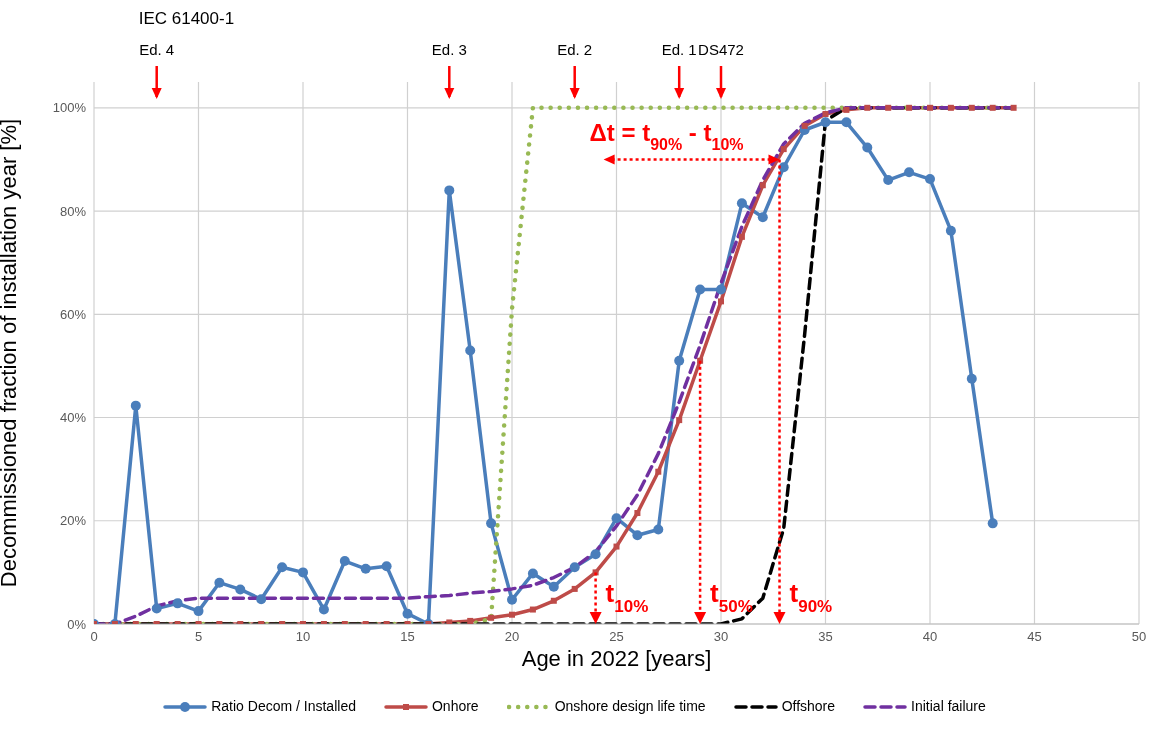 The width and height of the screenshot is (1149, 729). I want to click on annotation: t$_{90%}$, so click(811, 597).